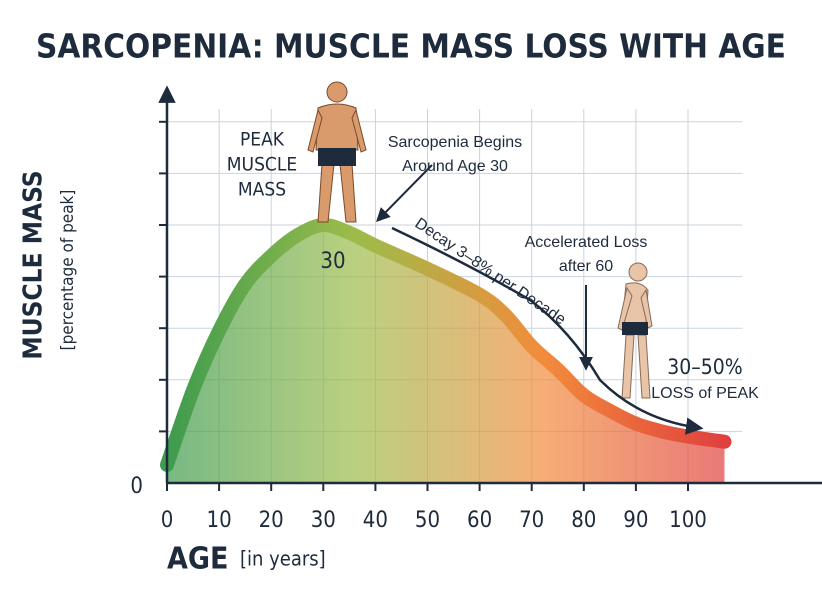 This screenshot has width=822, height=597. Describe the element at coordinates (262, 190) in the screenshot. I see `annotation: MASS` at that location.